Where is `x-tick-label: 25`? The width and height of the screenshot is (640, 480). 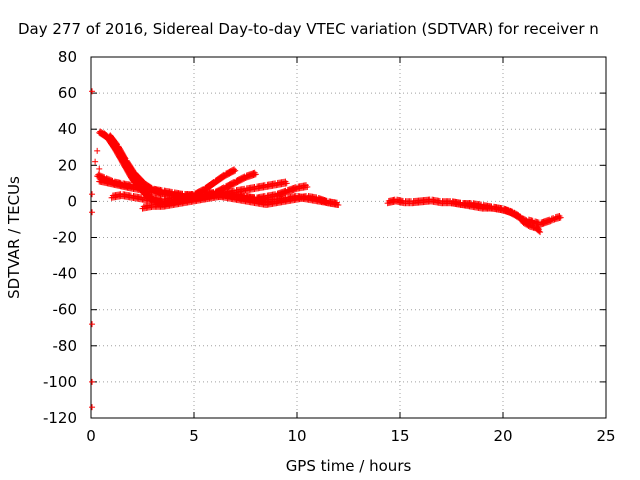
x-tick-label: 25 is located at coordinates (605, 436).